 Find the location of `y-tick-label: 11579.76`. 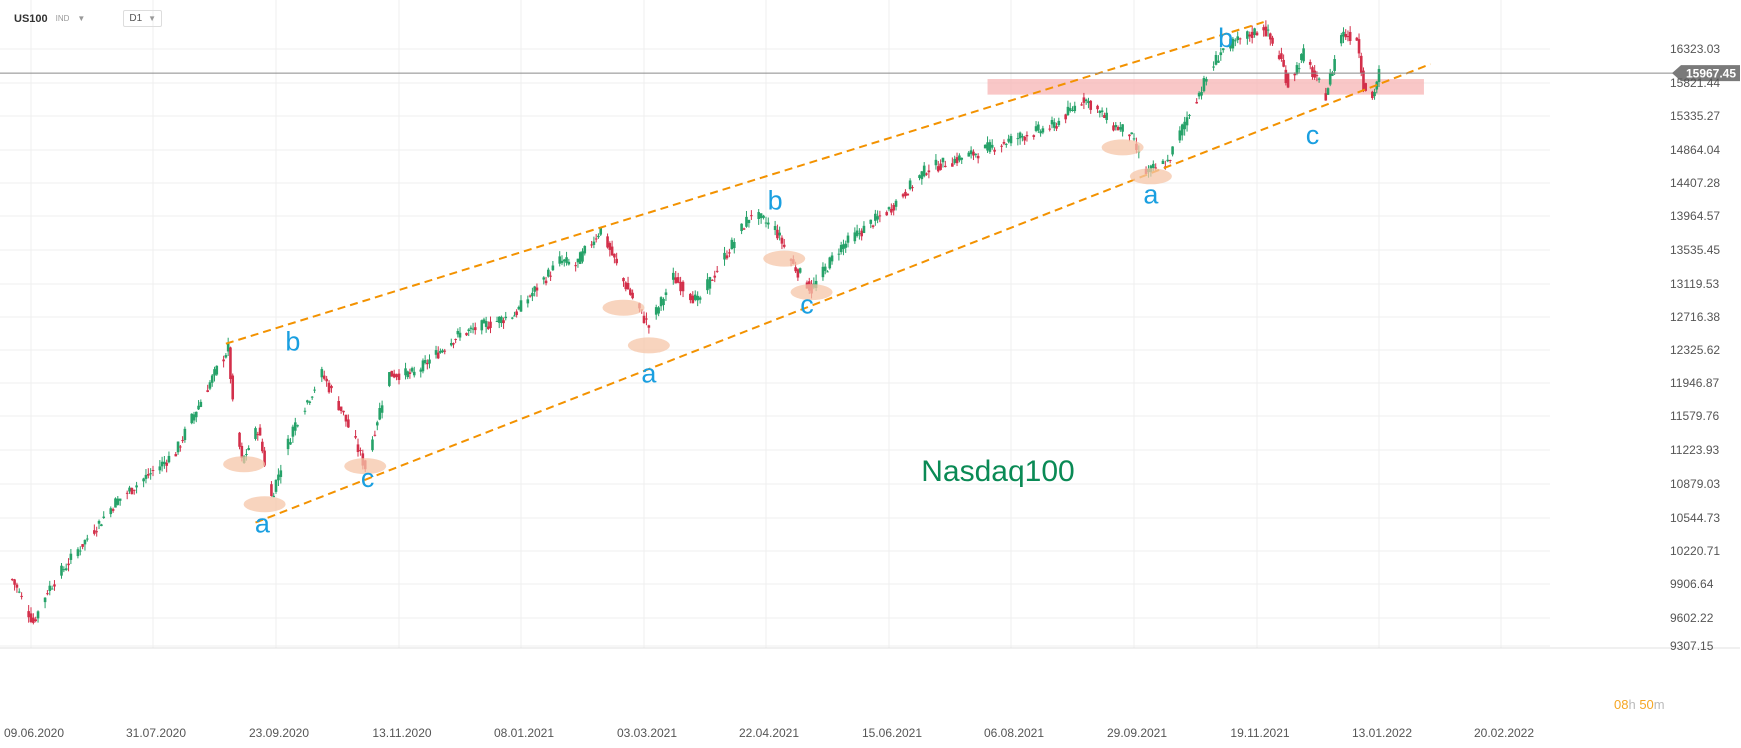

y-tick-label: 11579.76 is located at coordinates (1694, 416).